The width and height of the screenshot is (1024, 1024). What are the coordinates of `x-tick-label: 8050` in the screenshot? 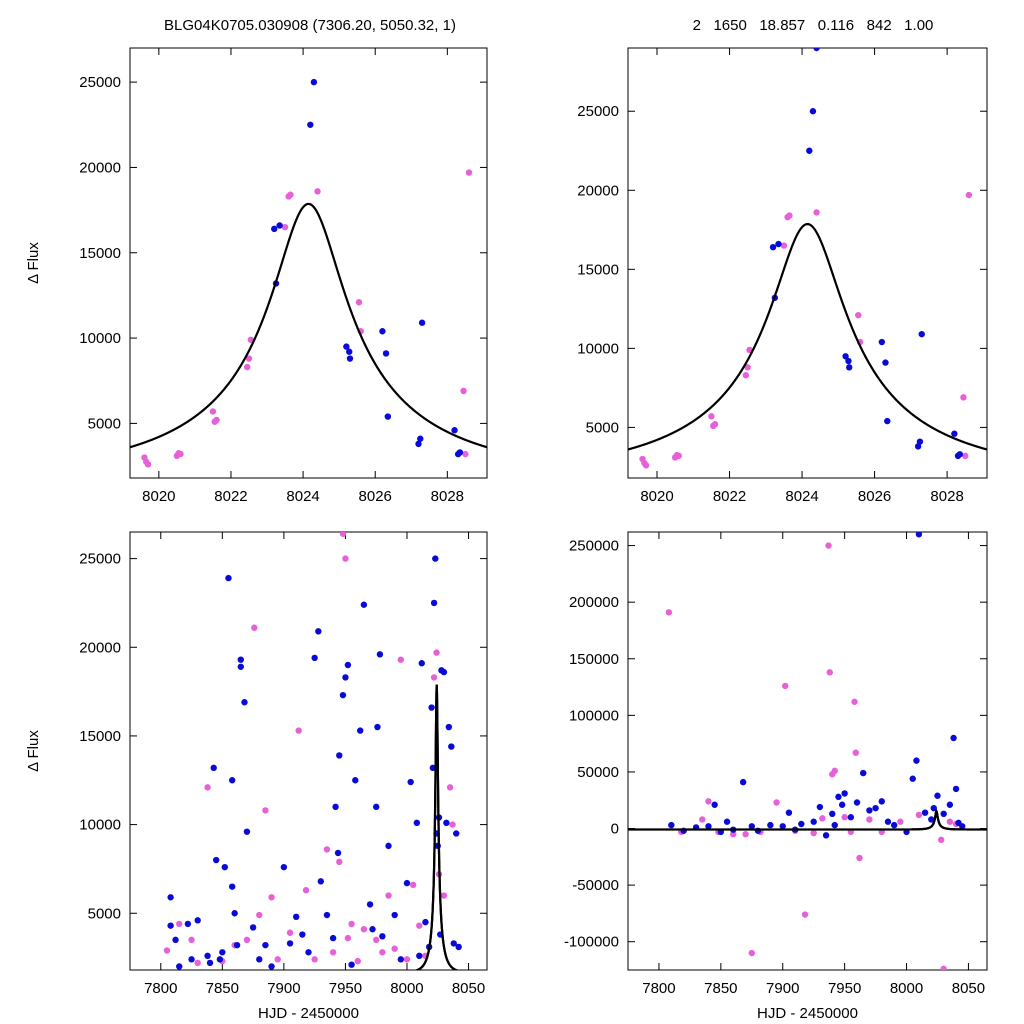 It's located at (968, 988).